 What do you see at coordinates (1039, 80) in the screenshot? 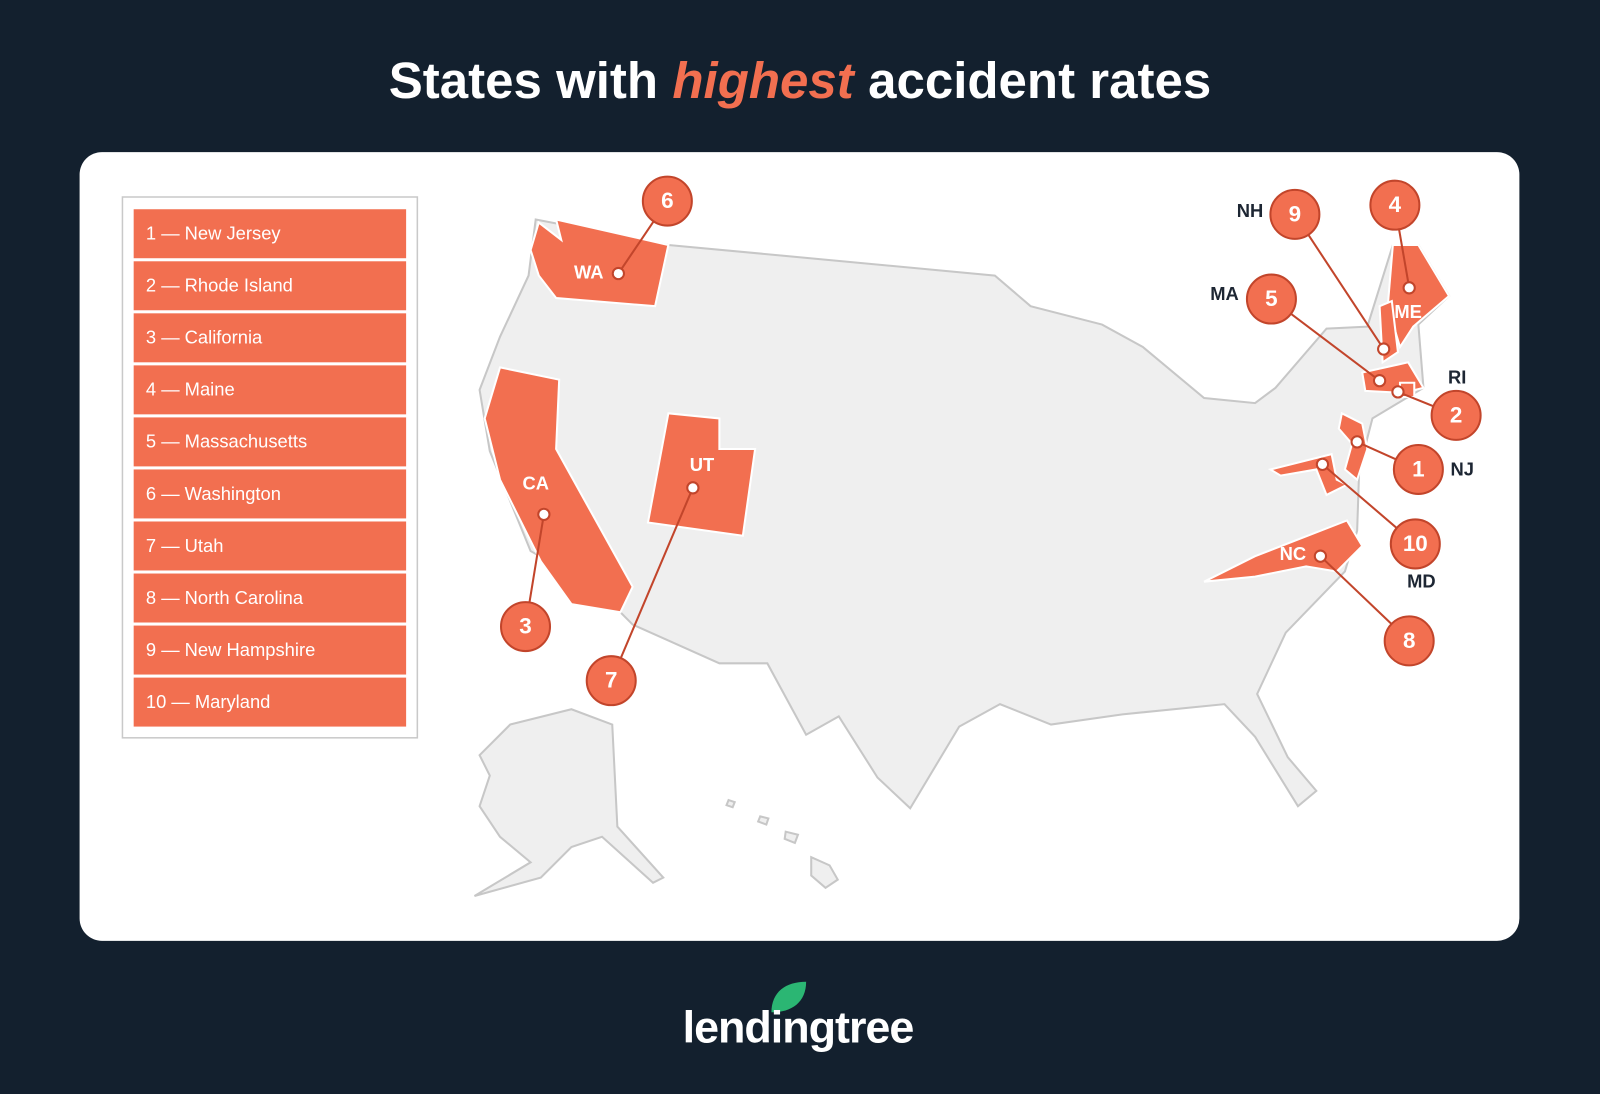
I see `title-after: accident rates` at bounding box center [1039, 80].